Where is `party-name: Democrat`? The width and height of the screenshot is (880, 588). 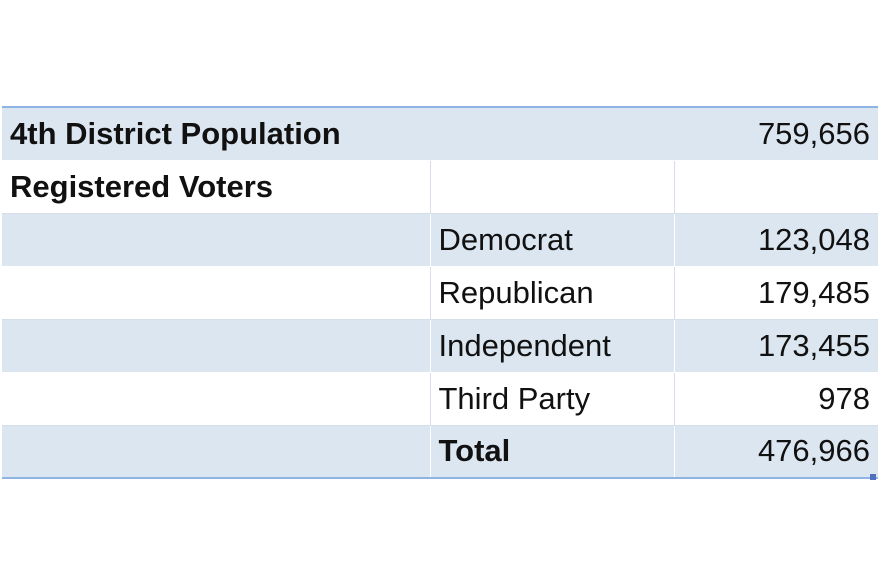
party-name: Democrat is located at coordinates (552, 240).